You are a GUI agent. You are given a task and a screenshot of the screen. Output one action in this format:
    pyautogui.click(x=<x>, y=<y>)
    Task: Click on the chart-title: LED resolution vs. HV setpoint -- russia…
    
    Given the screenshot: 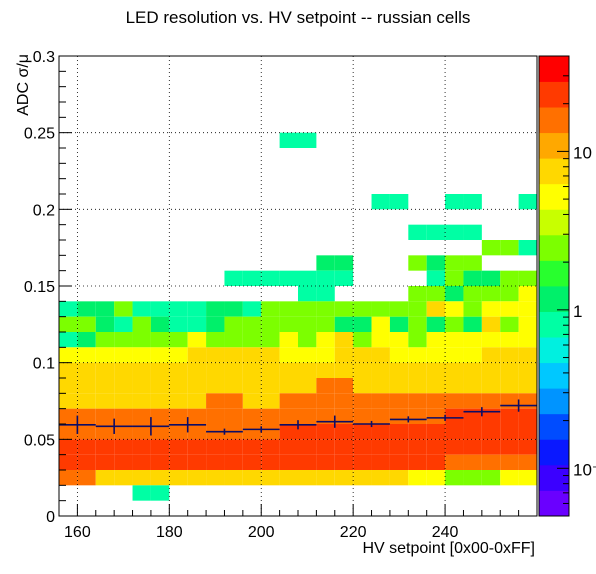 What is the action you would take?
    pyautogui.click(x=298, y=17)
    